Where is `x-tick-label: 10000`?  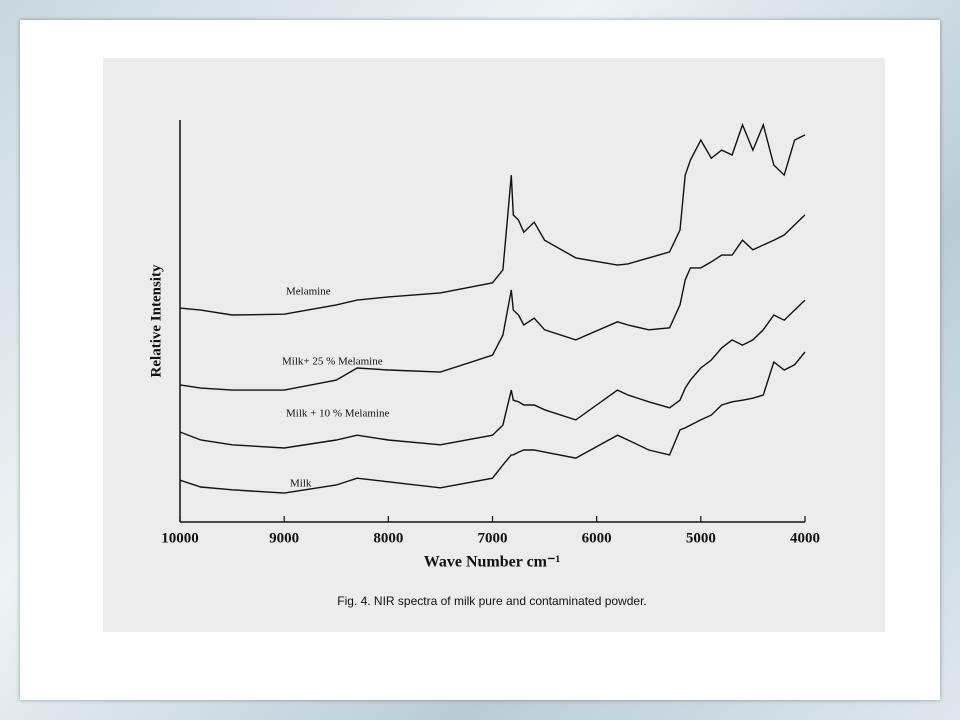
x-tick-label: 10000 is located at coordinates (180, 538).